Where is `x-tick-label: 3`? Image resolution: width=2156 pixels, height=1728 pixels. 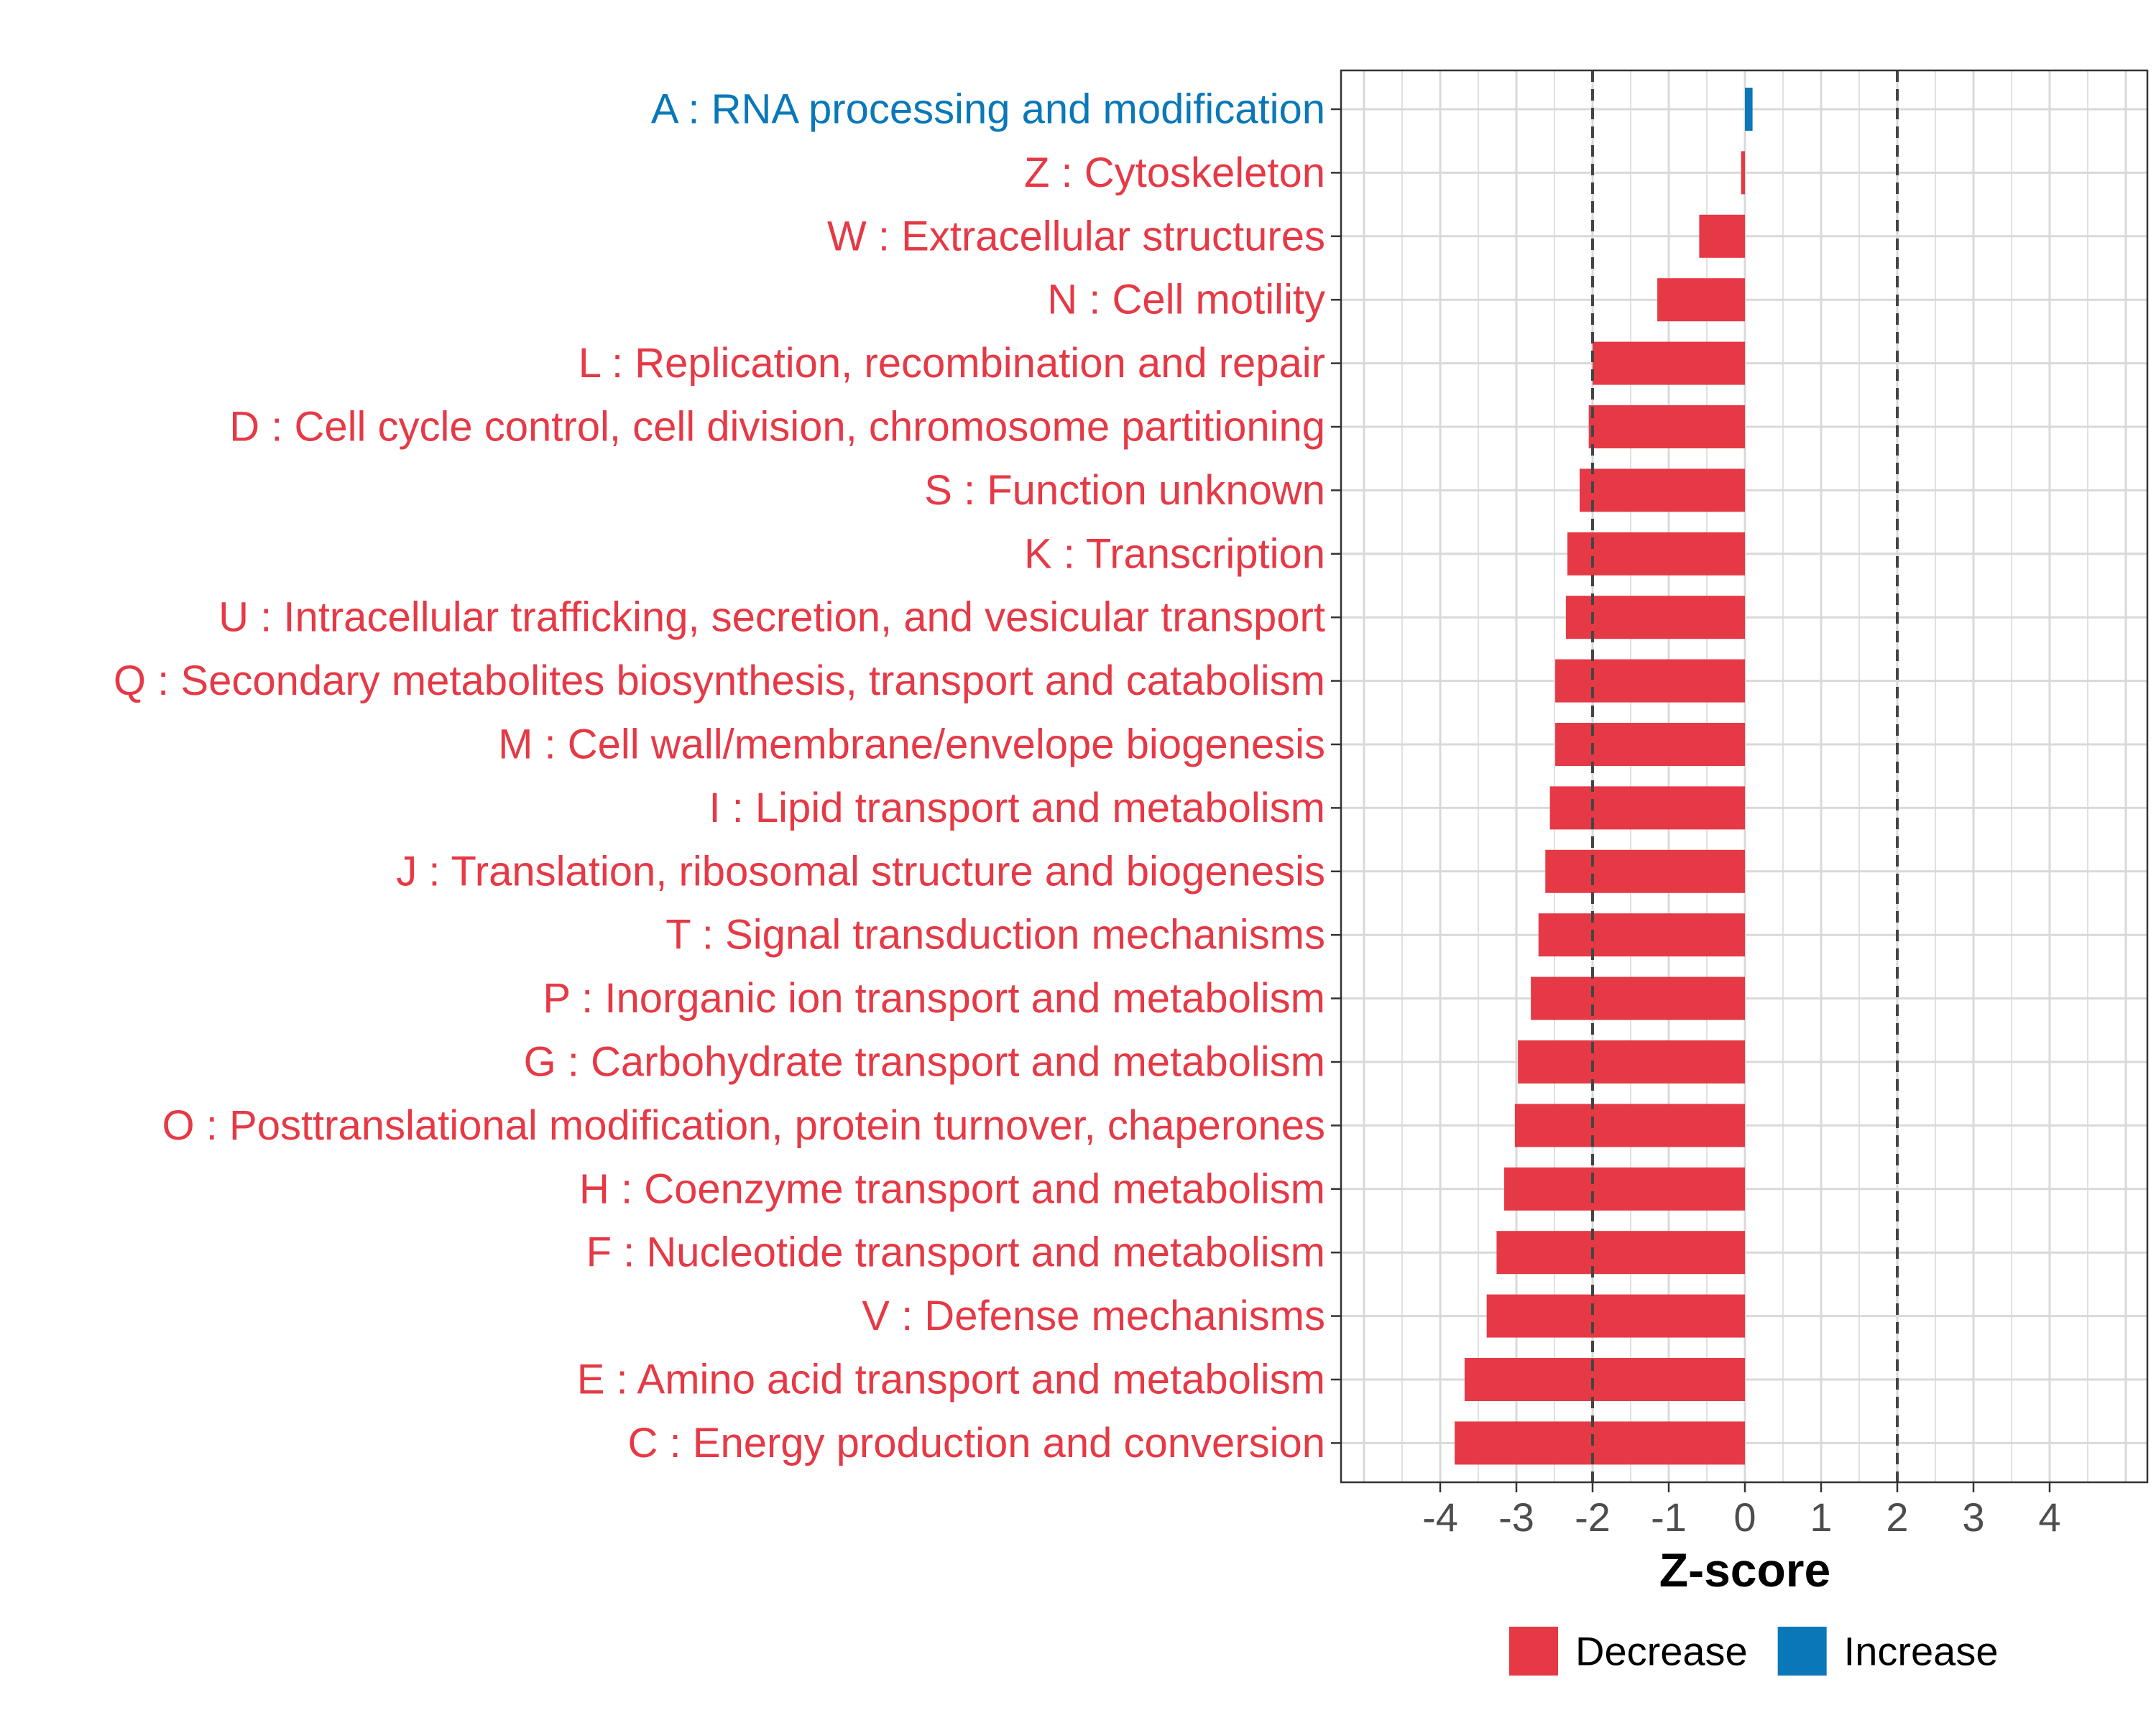
x-tick-label: 3 is located at coordinates (1973, 1517).